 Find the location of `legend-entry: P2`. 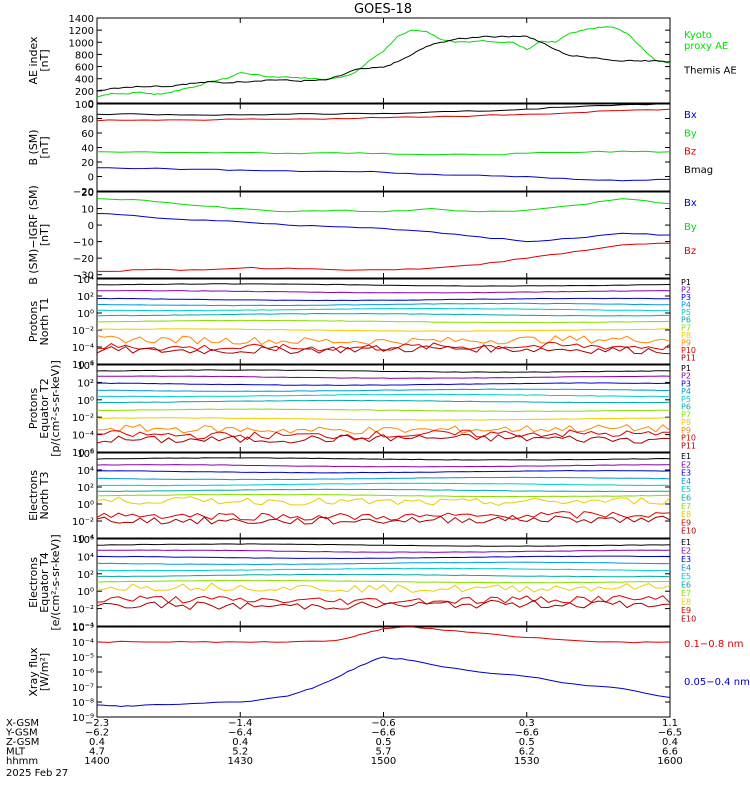

legend-entry: P2 is located at coordinates (686, 376).